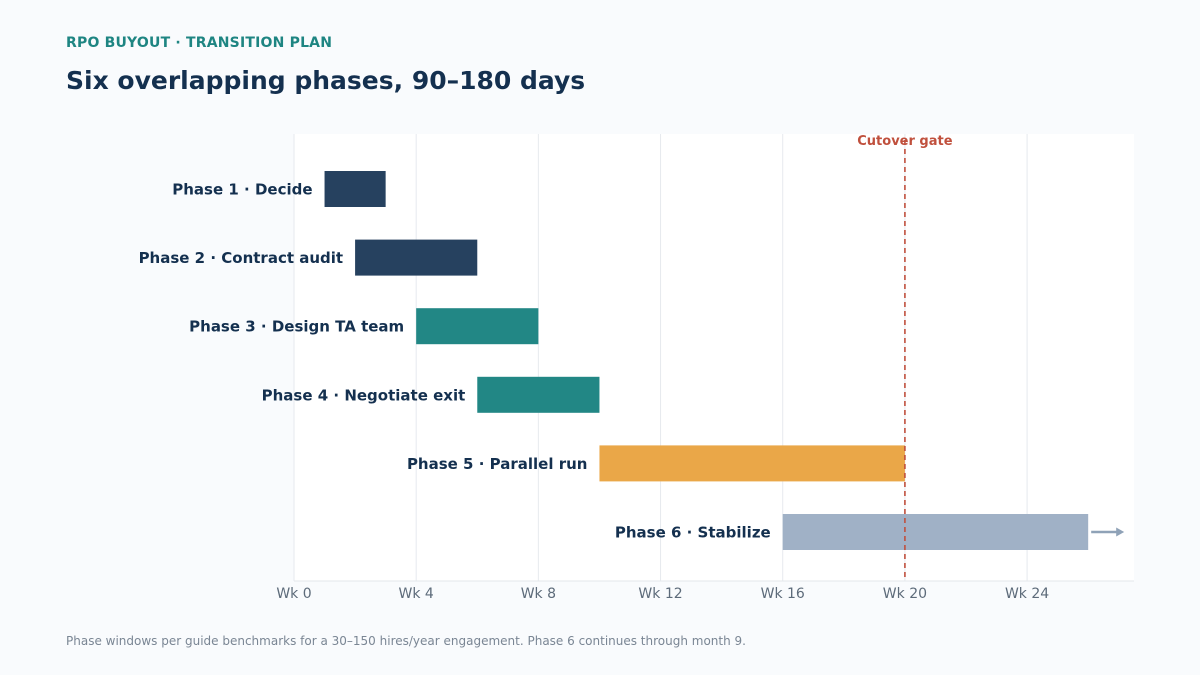  I want to click on phase-label: Phase 6 · Stabilize, so click(693, 533).